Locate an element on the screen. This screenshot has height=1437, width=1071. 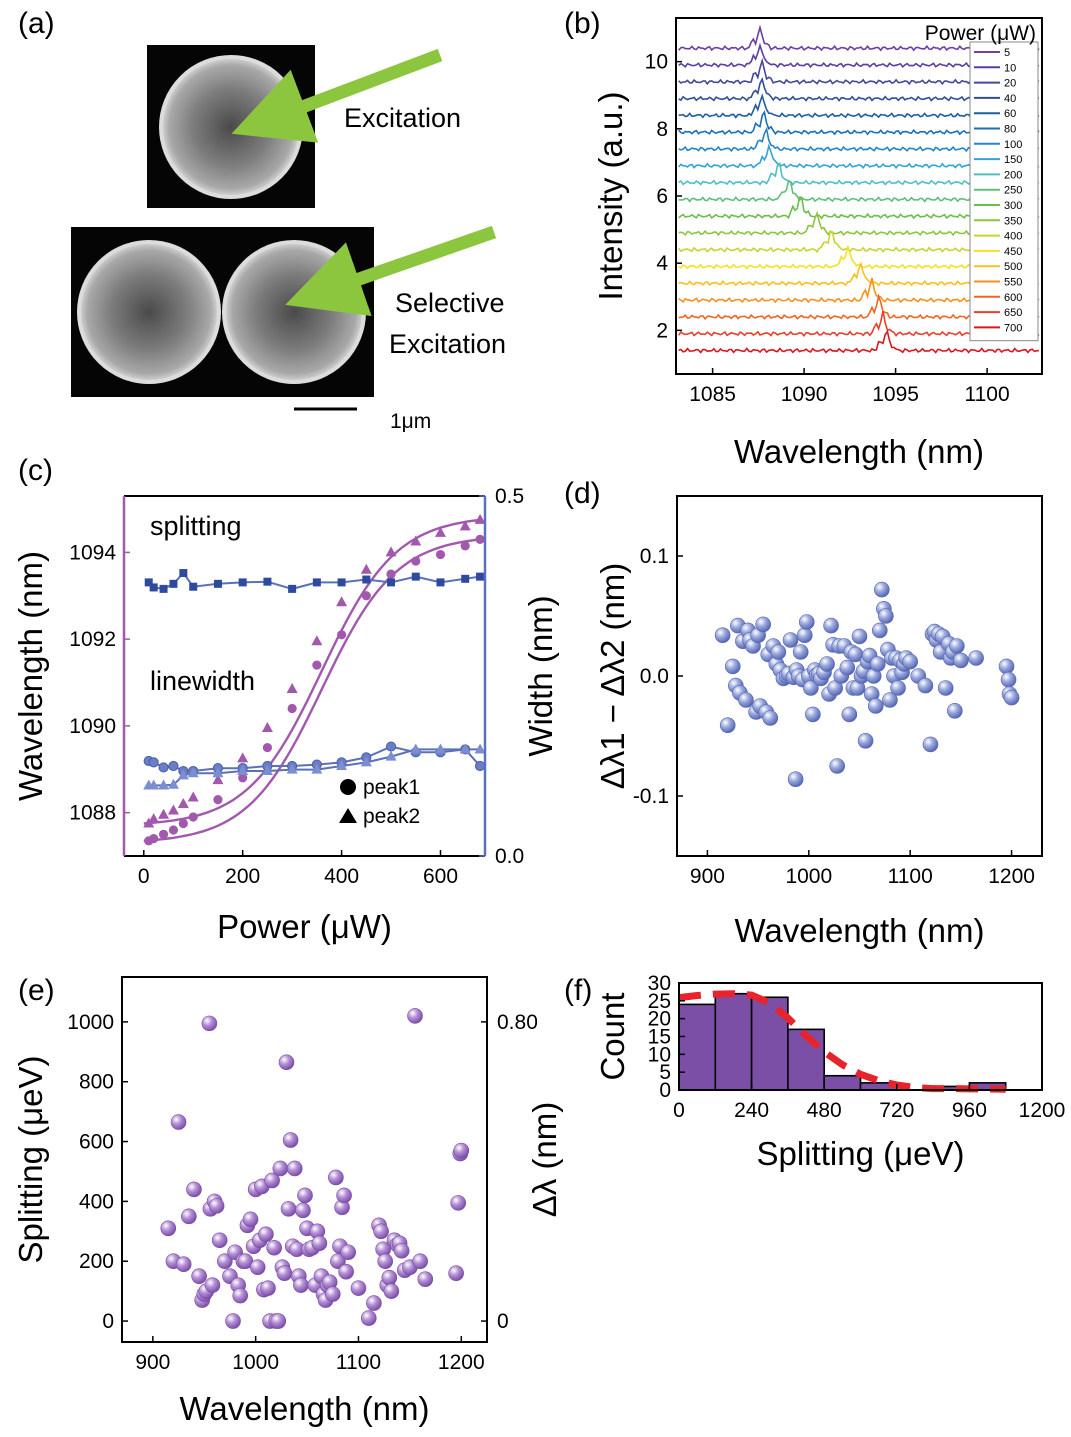
selective-excitation-arrow is located at coordinates (391, 270).